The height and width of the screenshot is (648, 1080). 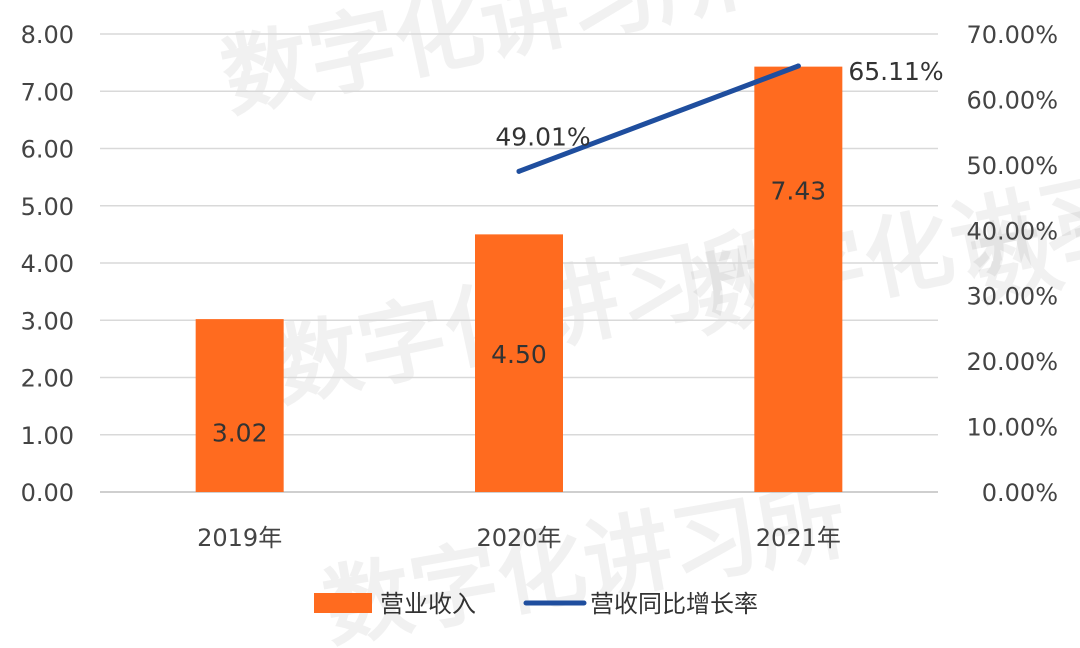 What do you see at coordinates (47, 493) in the screenshot?
I see `left-y-tick-label: 0.00` at bounding box center [47, 493].